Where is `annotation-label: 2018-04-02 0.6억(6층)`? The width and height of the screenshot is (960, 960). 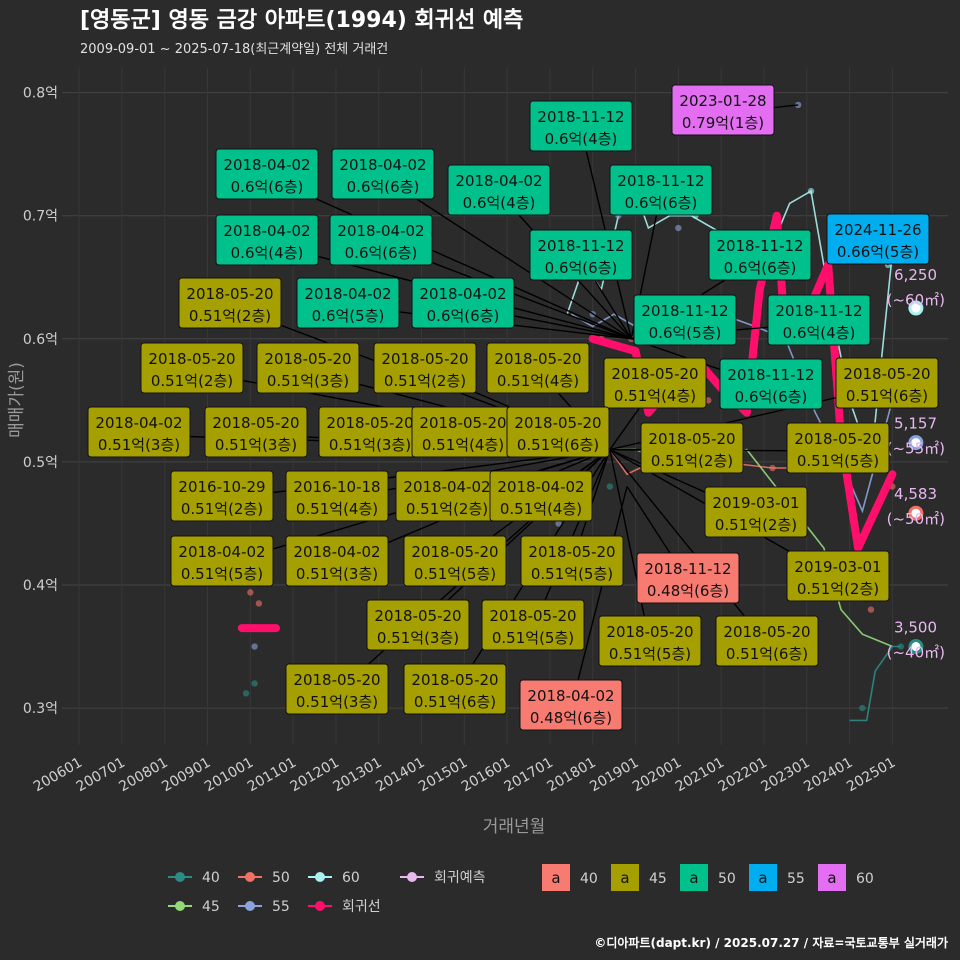 annotation-label: 2018-04-02 0.6억(6층) is located at coordinates (267, 174).